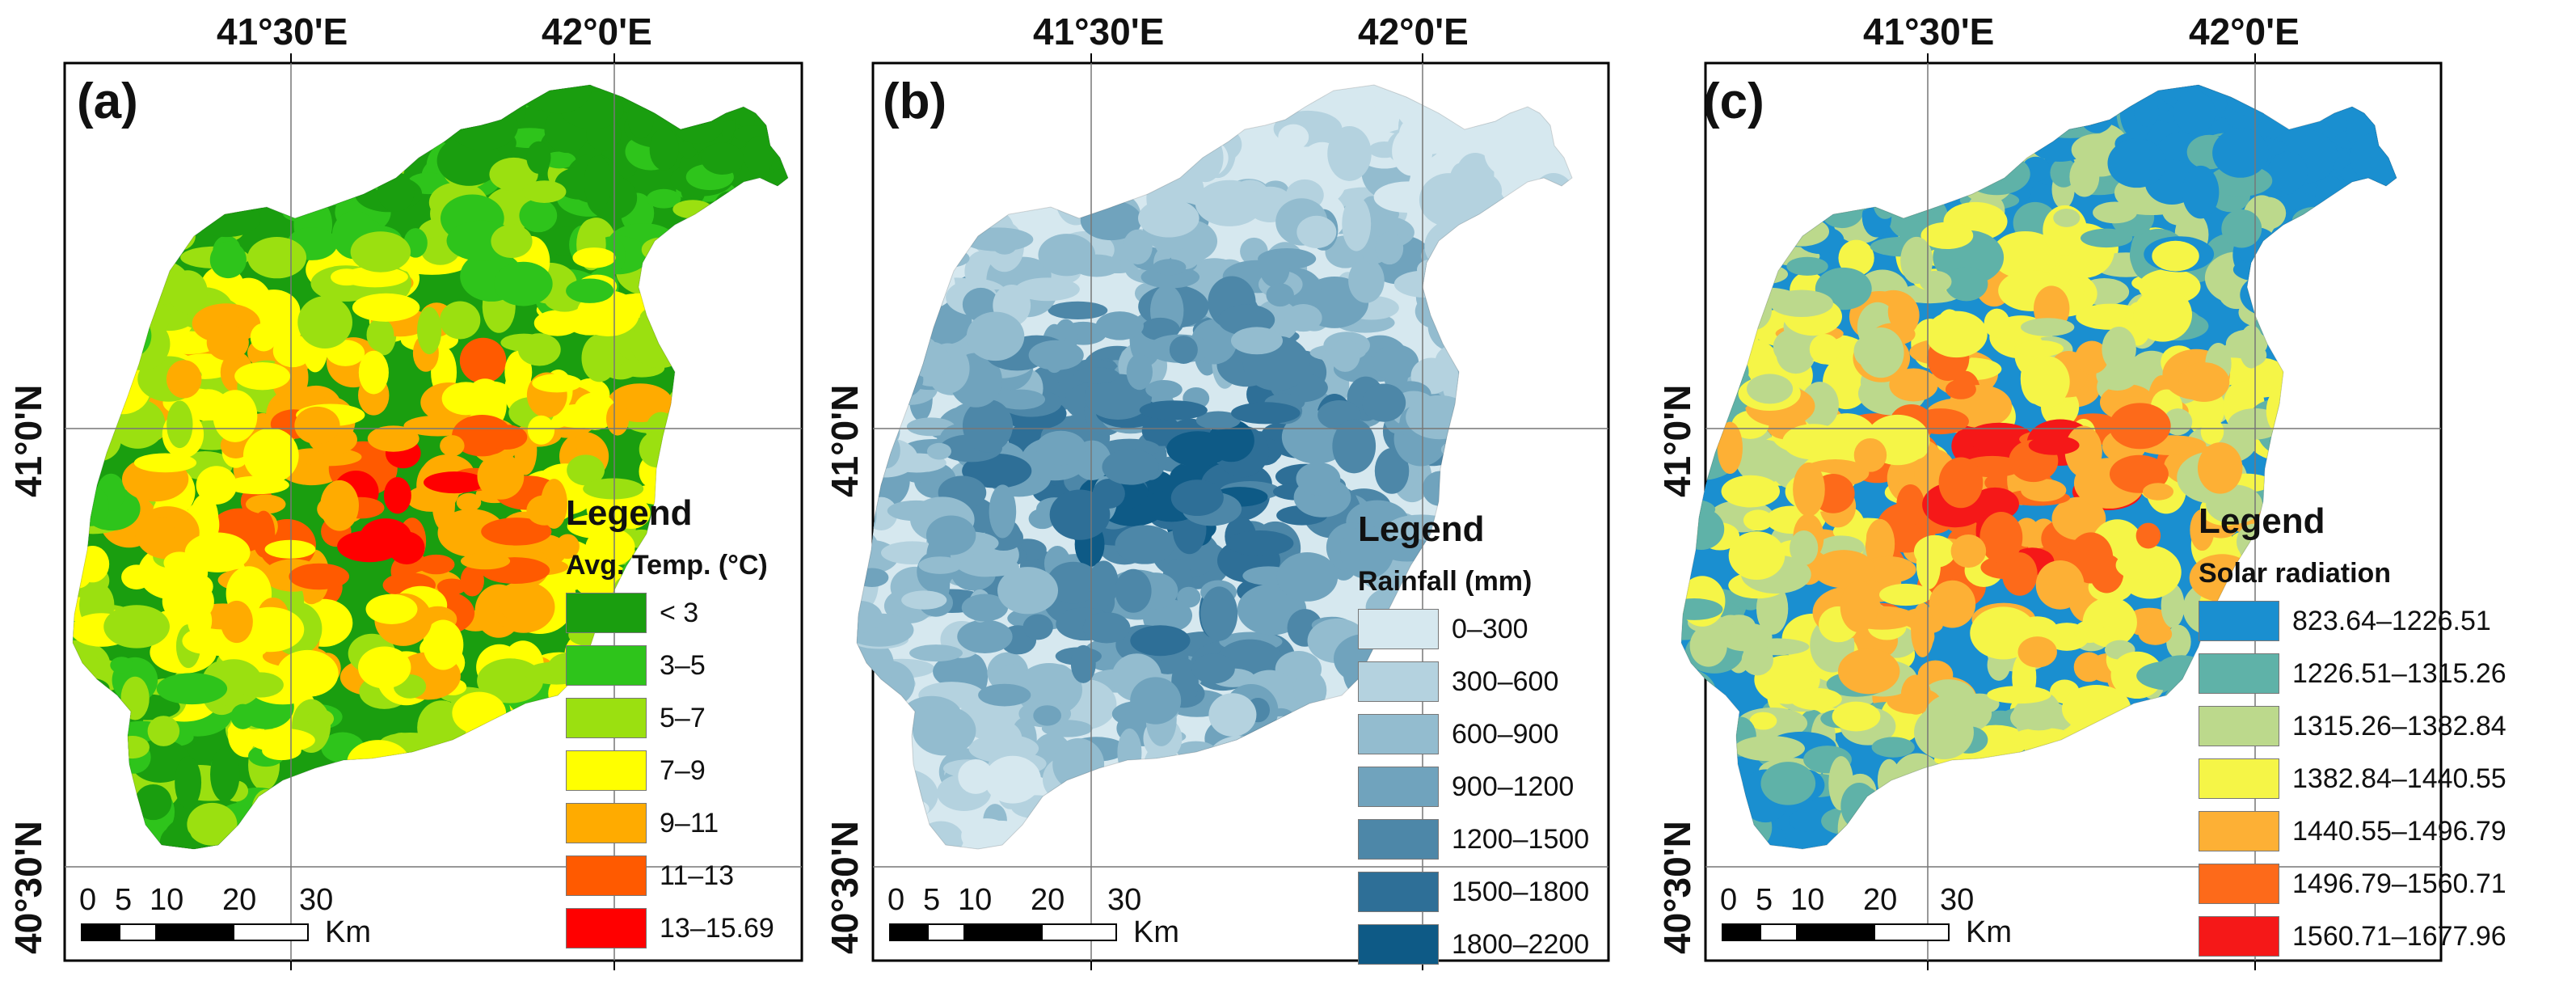 The height and width of the screenshot is (997, 2576). What do you see at coordinates (1733, 102) in the screenshot?
I see `panel-tag: (c)` at bounding box center [1733, 102].